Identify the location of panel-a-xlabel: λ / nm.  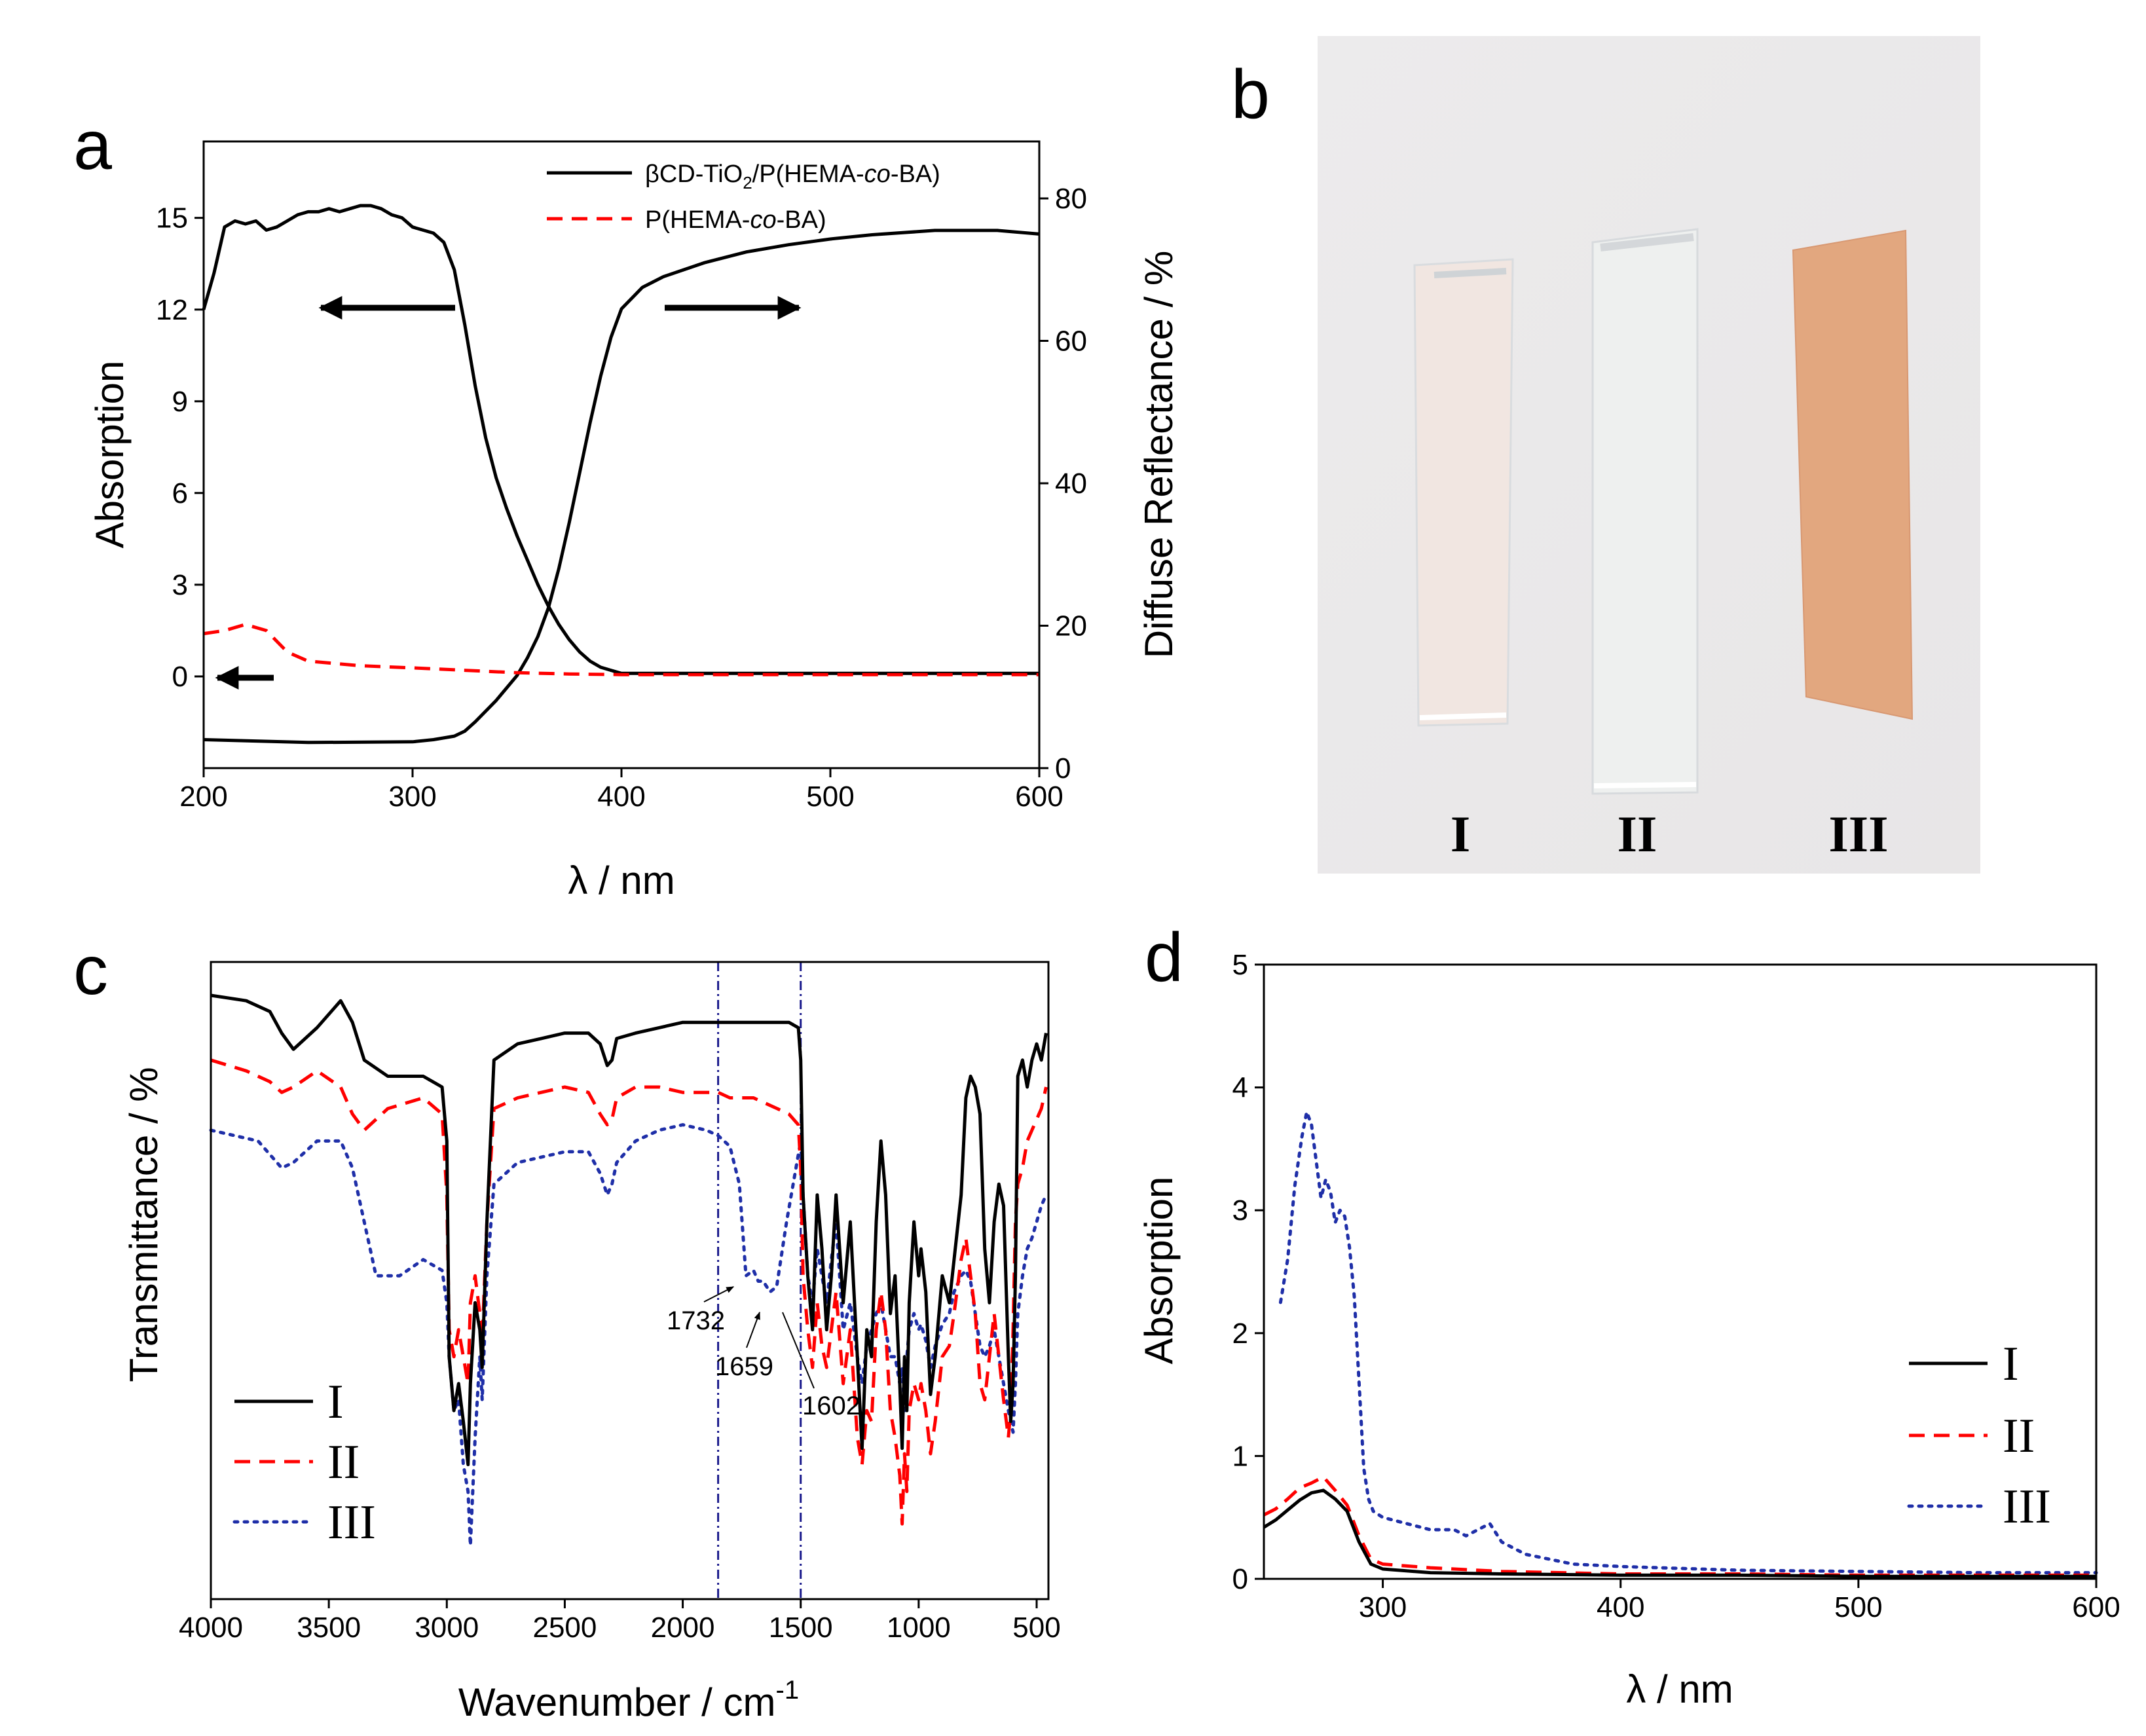
(621, 880).